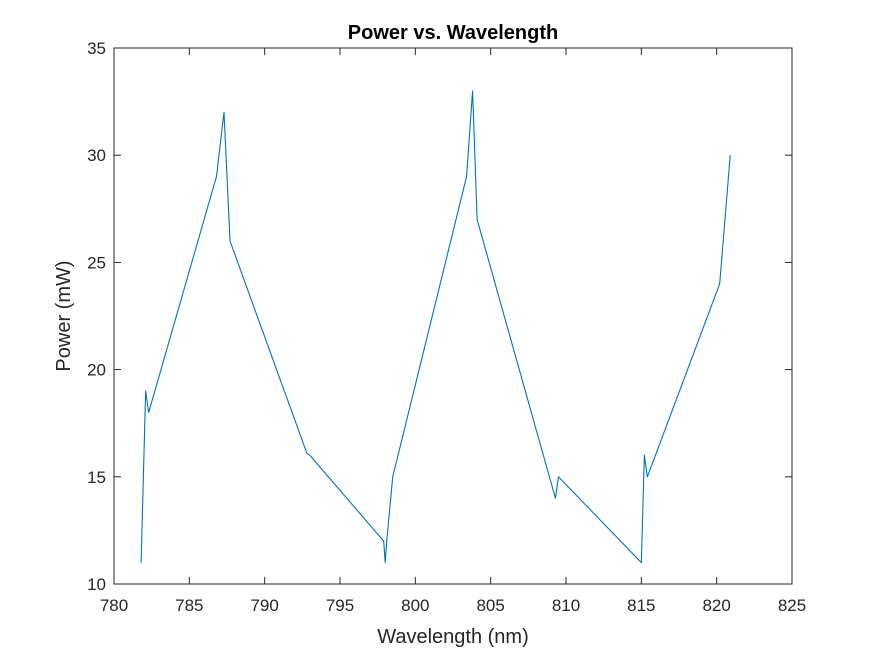  I want to click on x-axis-label: Wavelength (nm), so click(453, 637).